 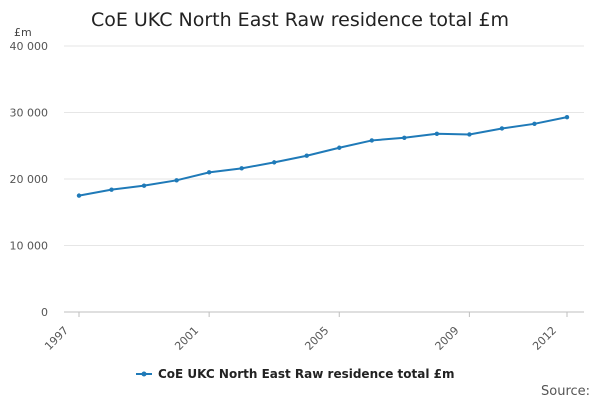 I want to click on x-tick-label: 2001, so click(x=186, y=338).